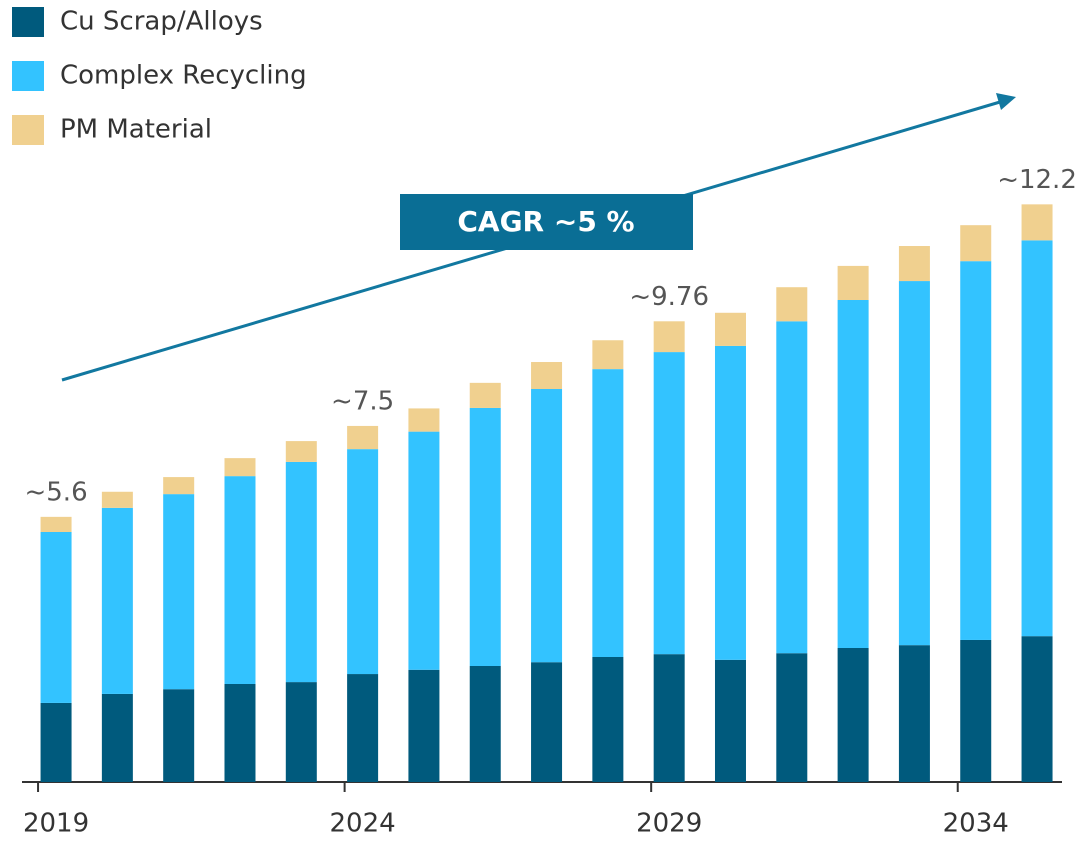 This screenshot has width=1081, height=843. Describe the element at coordinates (1037, 180) in the screenshot. I see `total-label: ~12.2` at that location.